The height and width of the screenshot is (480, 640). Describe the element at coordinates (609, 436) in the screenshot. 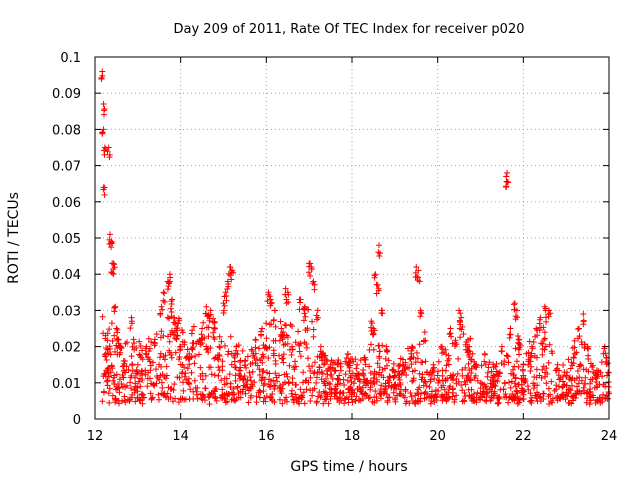

I see `x-tick-label: 24` at that location.